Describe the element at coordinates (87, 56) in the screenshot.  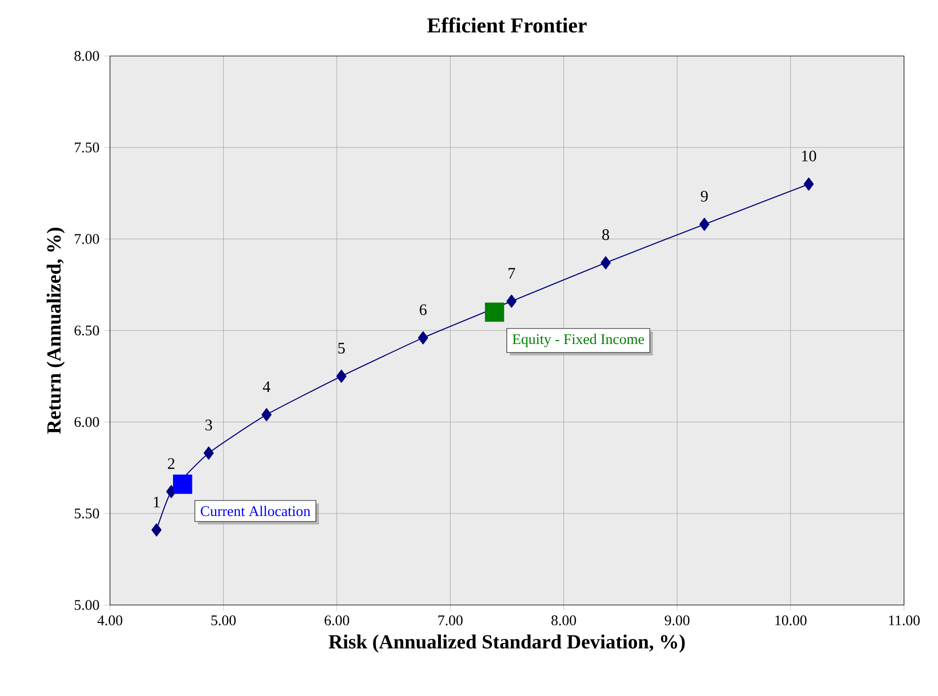
I see `y-tick-label: 8.00` at that location.